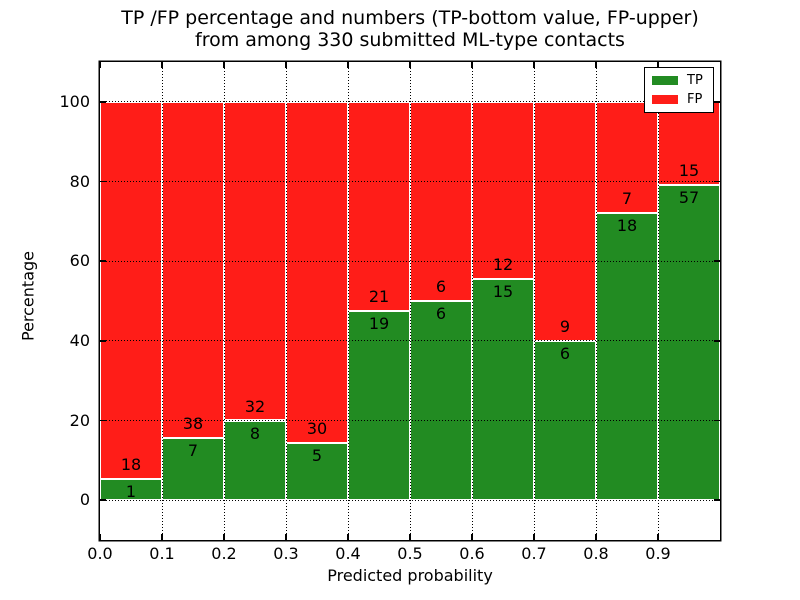 The height and width of the screenshot is (600, 800). I want to click on x-tick-label: 0.9, so click(658, 553).